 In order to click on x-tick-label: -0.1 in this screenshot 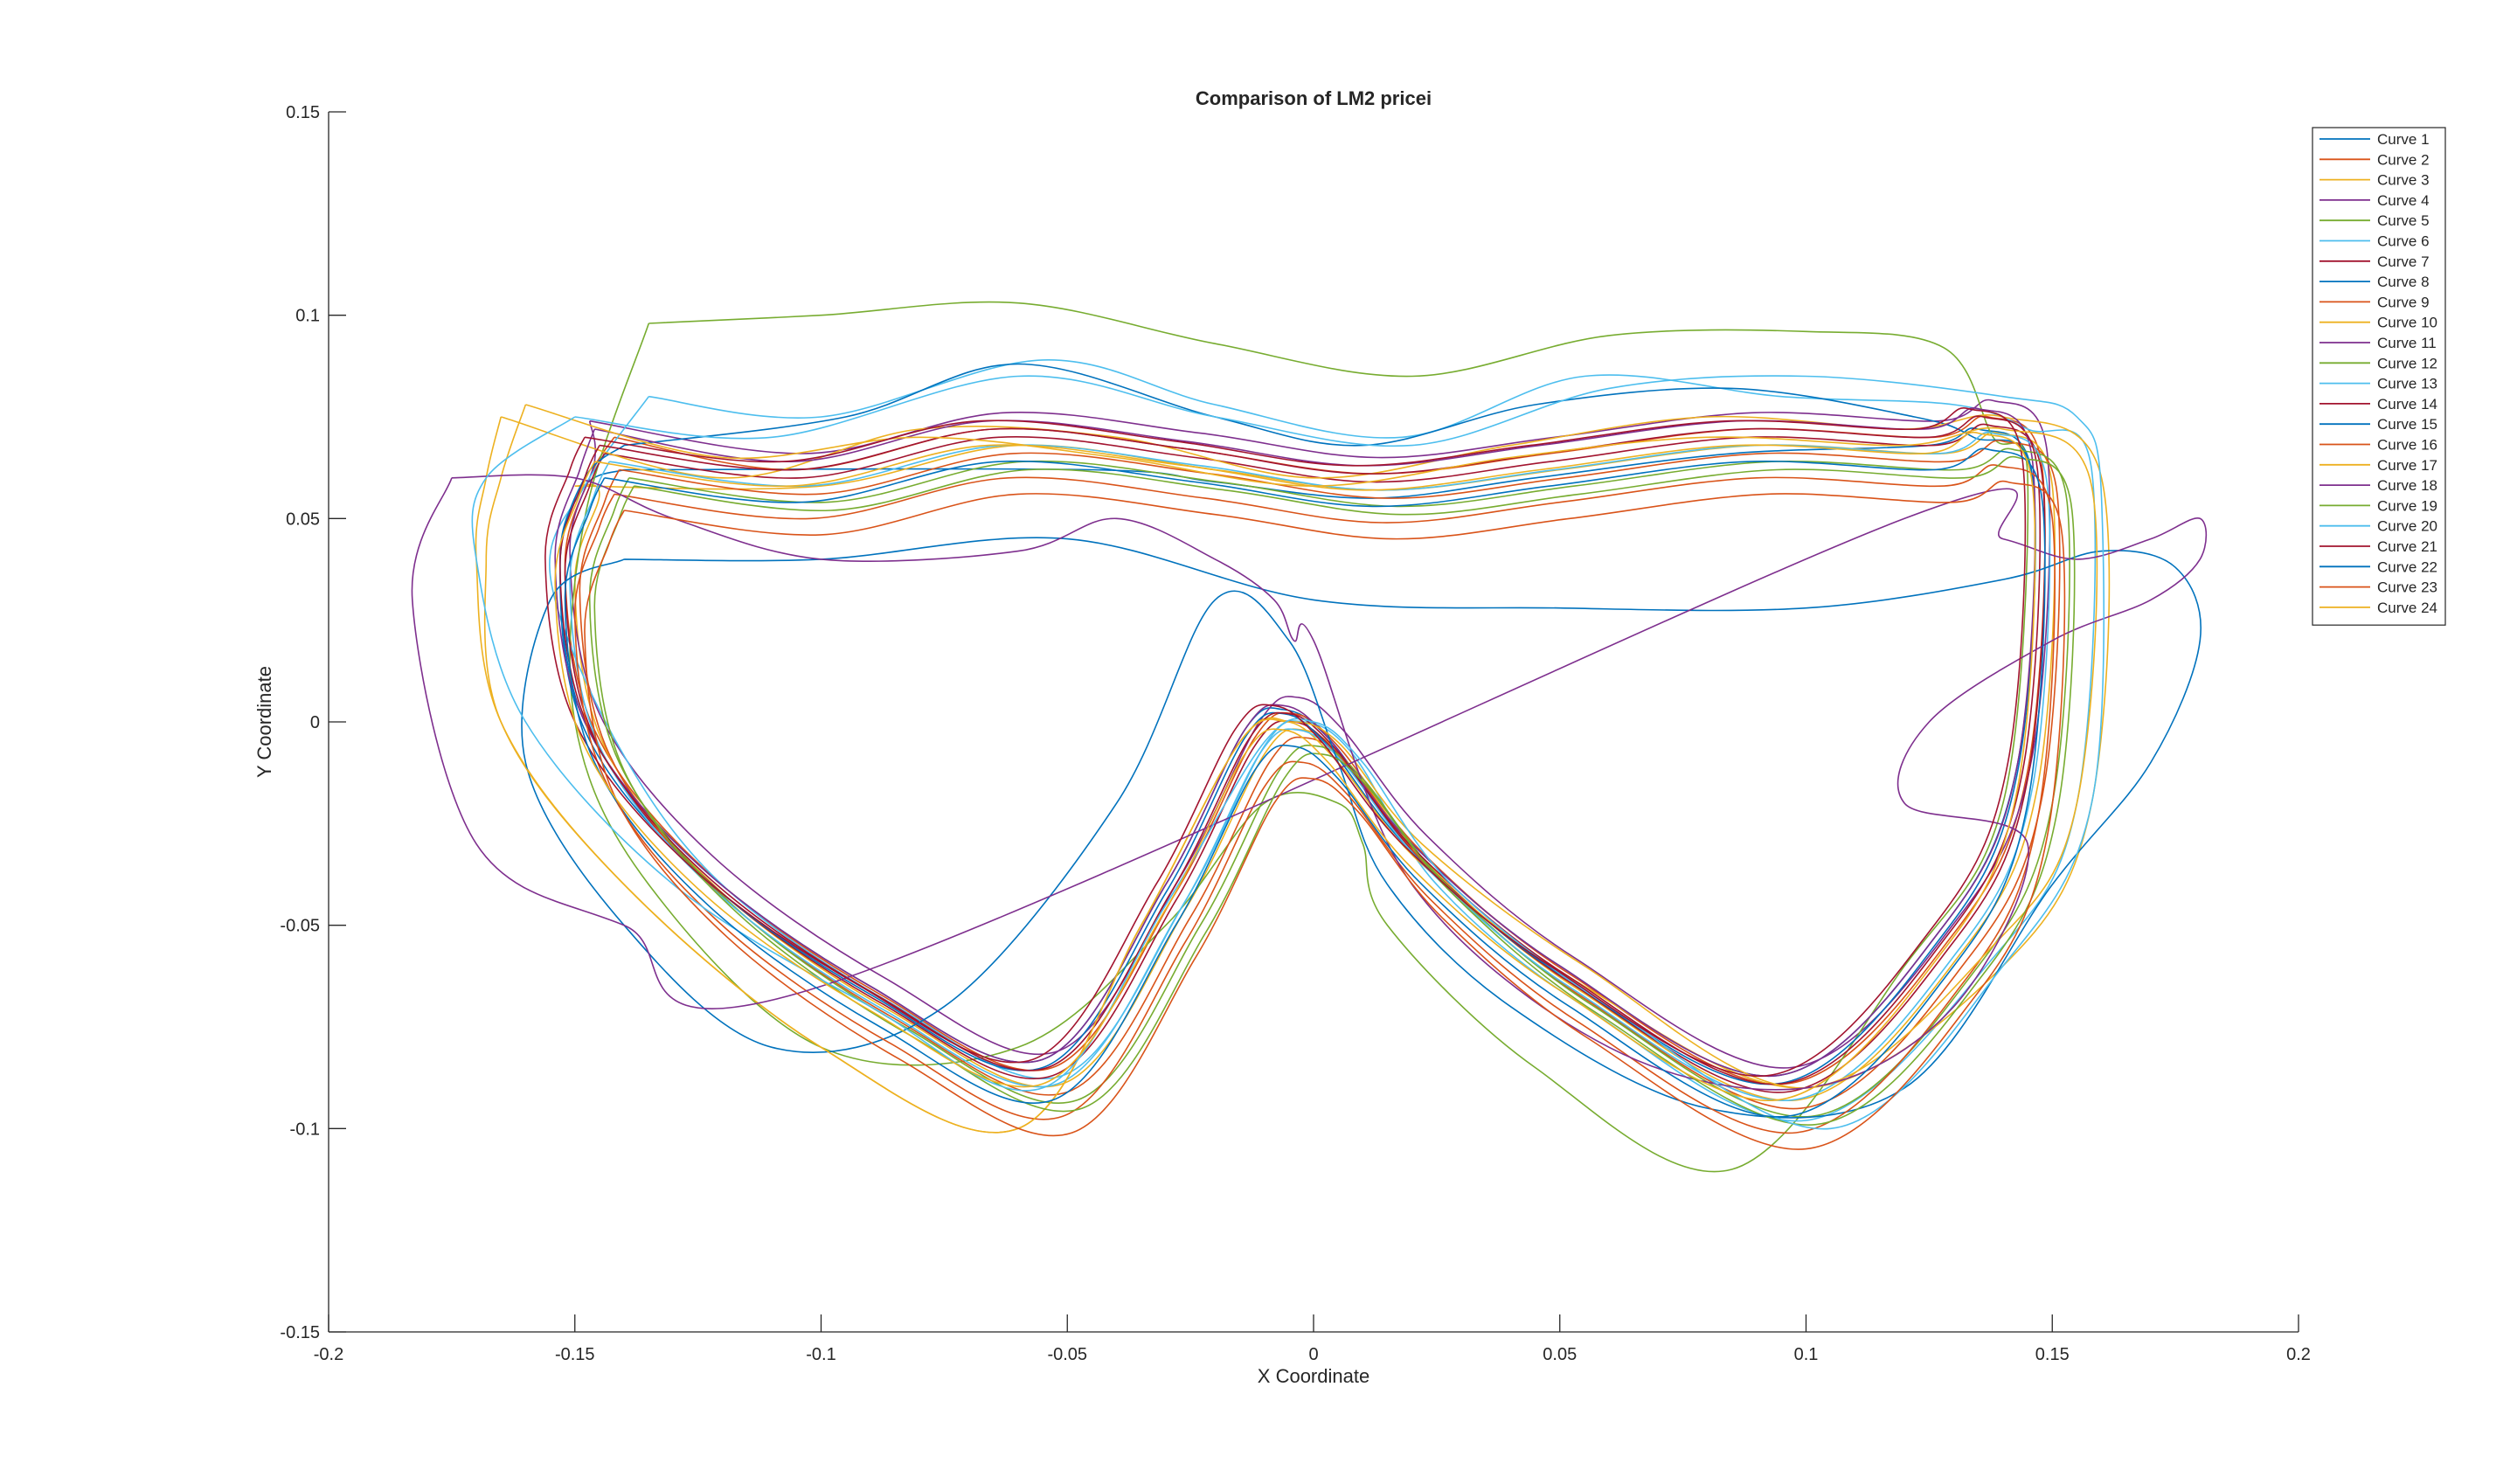, I will do `click(821, 1354)`.